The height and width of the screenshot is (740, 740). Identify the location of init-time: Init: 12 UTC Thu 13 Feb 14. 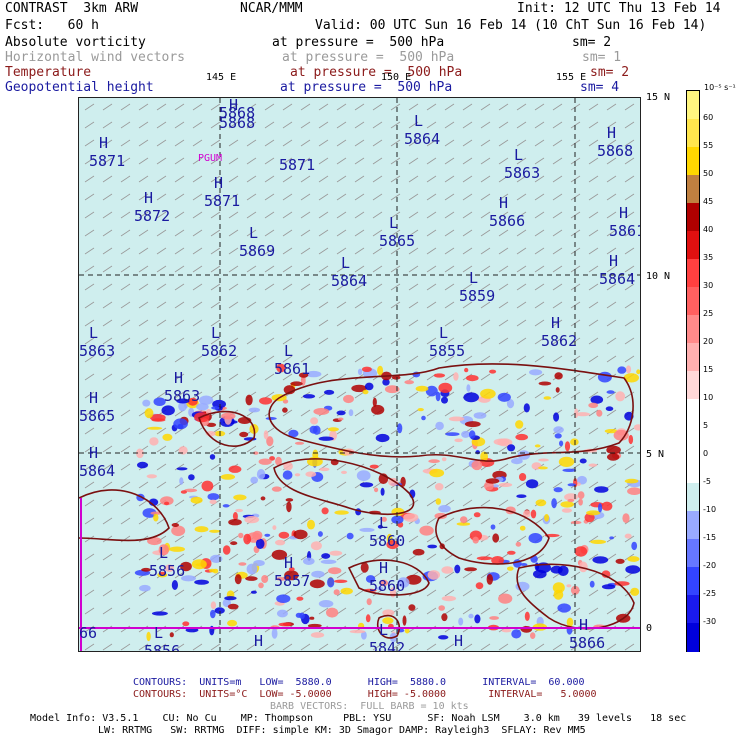
(619, 8).